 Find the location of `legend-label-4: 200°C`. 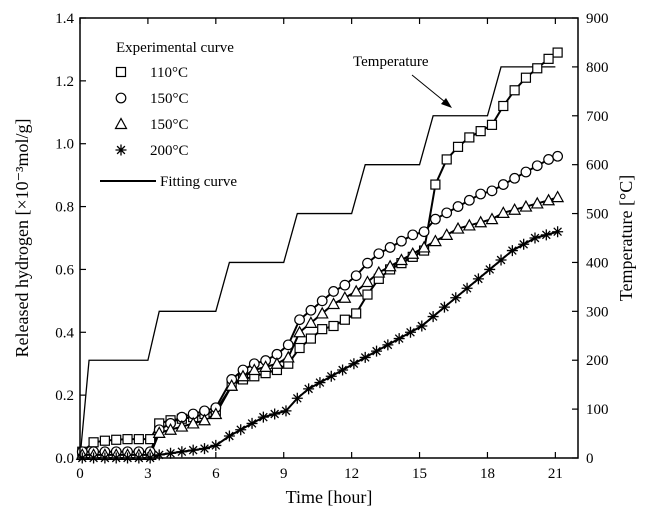

legend-label-4: 200°C is located at coordinates (169, 151).